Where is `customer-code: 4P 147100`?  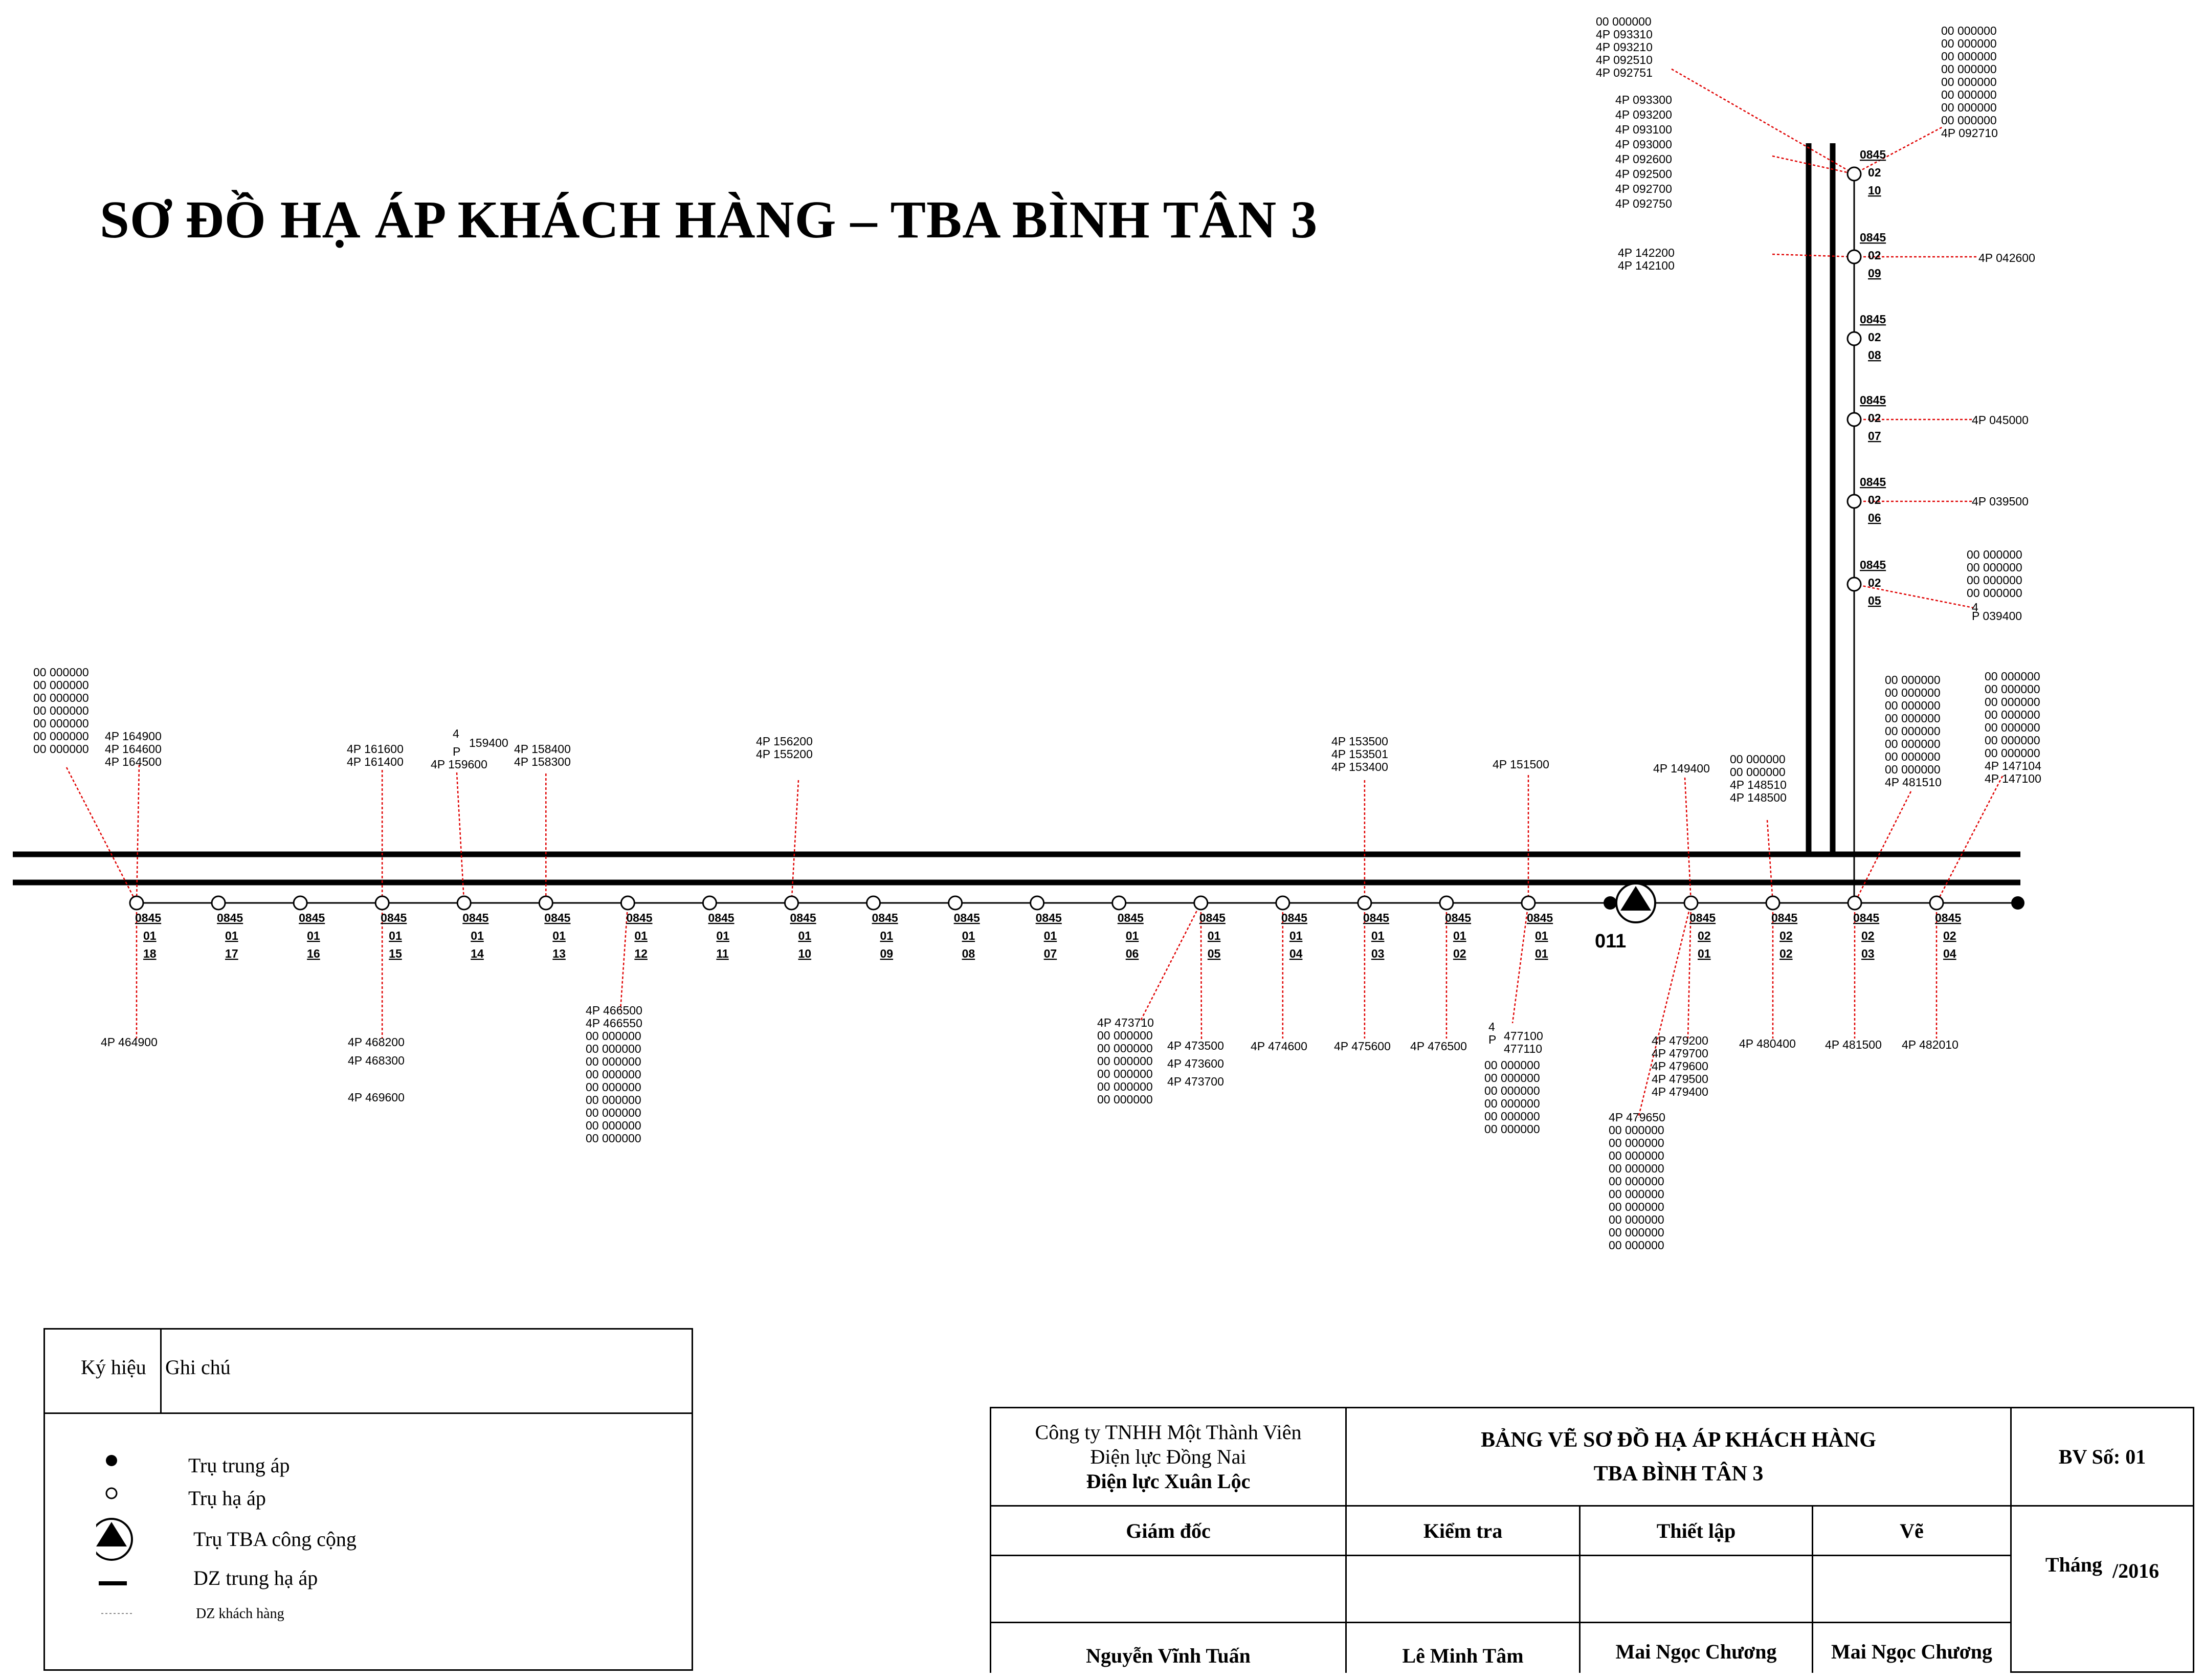 customer-code: 4P 147100 is located at coordinates (2013, 778).